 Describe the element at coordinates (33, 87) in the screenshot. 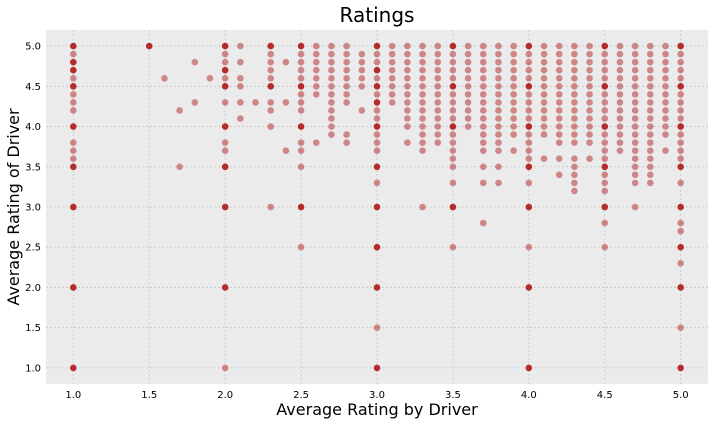

I see `y-tick-label: 4.5` at that location.